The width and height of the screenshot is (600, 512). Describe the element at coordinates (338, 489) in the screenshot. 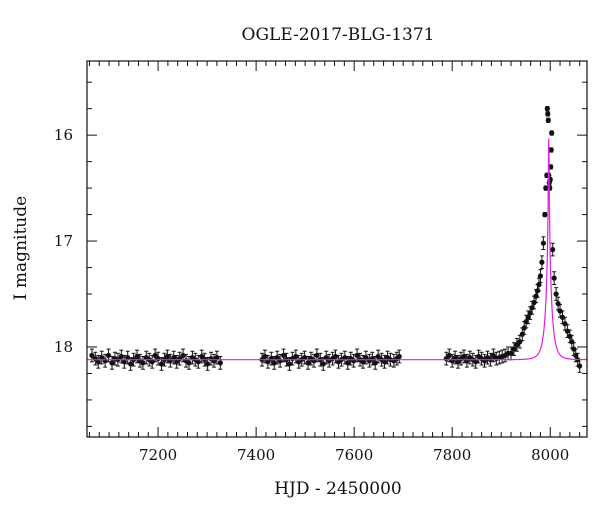

I see `x-axis-label: HJD - 2450000` at that location.